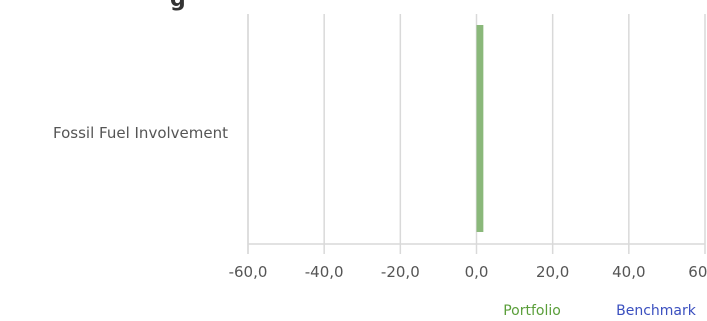 This screenshot has width=707, height=321. I want to click on x-tick-label-3: 0,0, so click(477, 272).